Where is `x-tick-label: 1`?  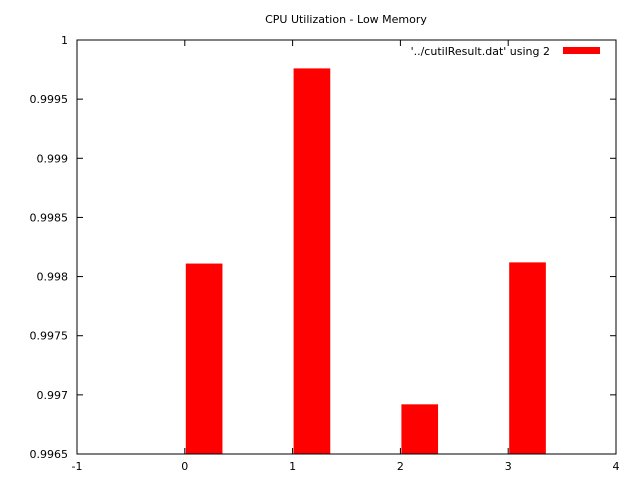 x-tick-label: 1 is located at coordinates (292, 466).